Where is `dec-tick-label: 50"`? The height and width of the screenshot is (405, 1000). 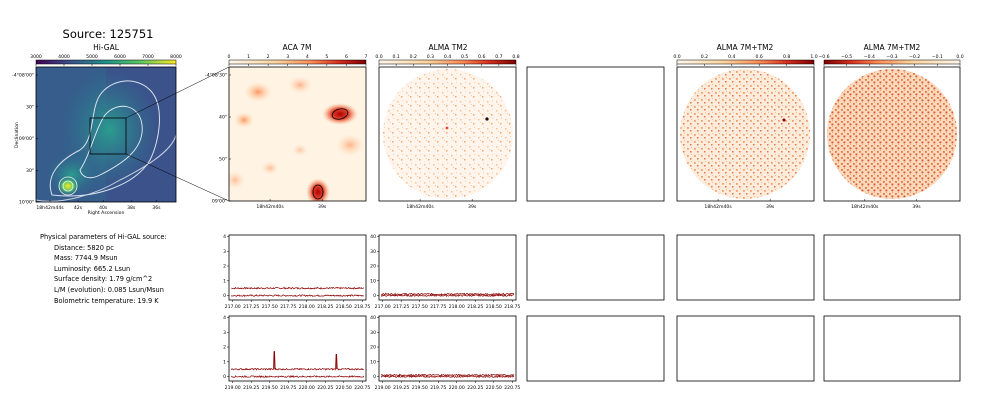 dec-tick-label: 50" is located at coordinates (223, 160).